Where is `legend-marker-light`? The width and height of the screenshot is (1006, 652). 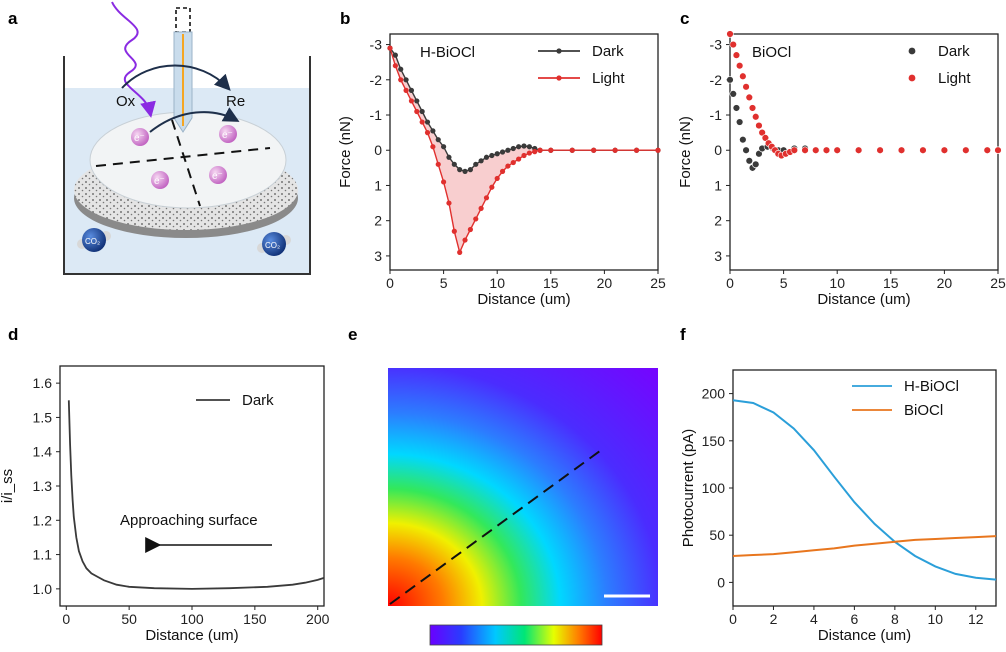 legend-marker-light is located at coordinates (559, 78).